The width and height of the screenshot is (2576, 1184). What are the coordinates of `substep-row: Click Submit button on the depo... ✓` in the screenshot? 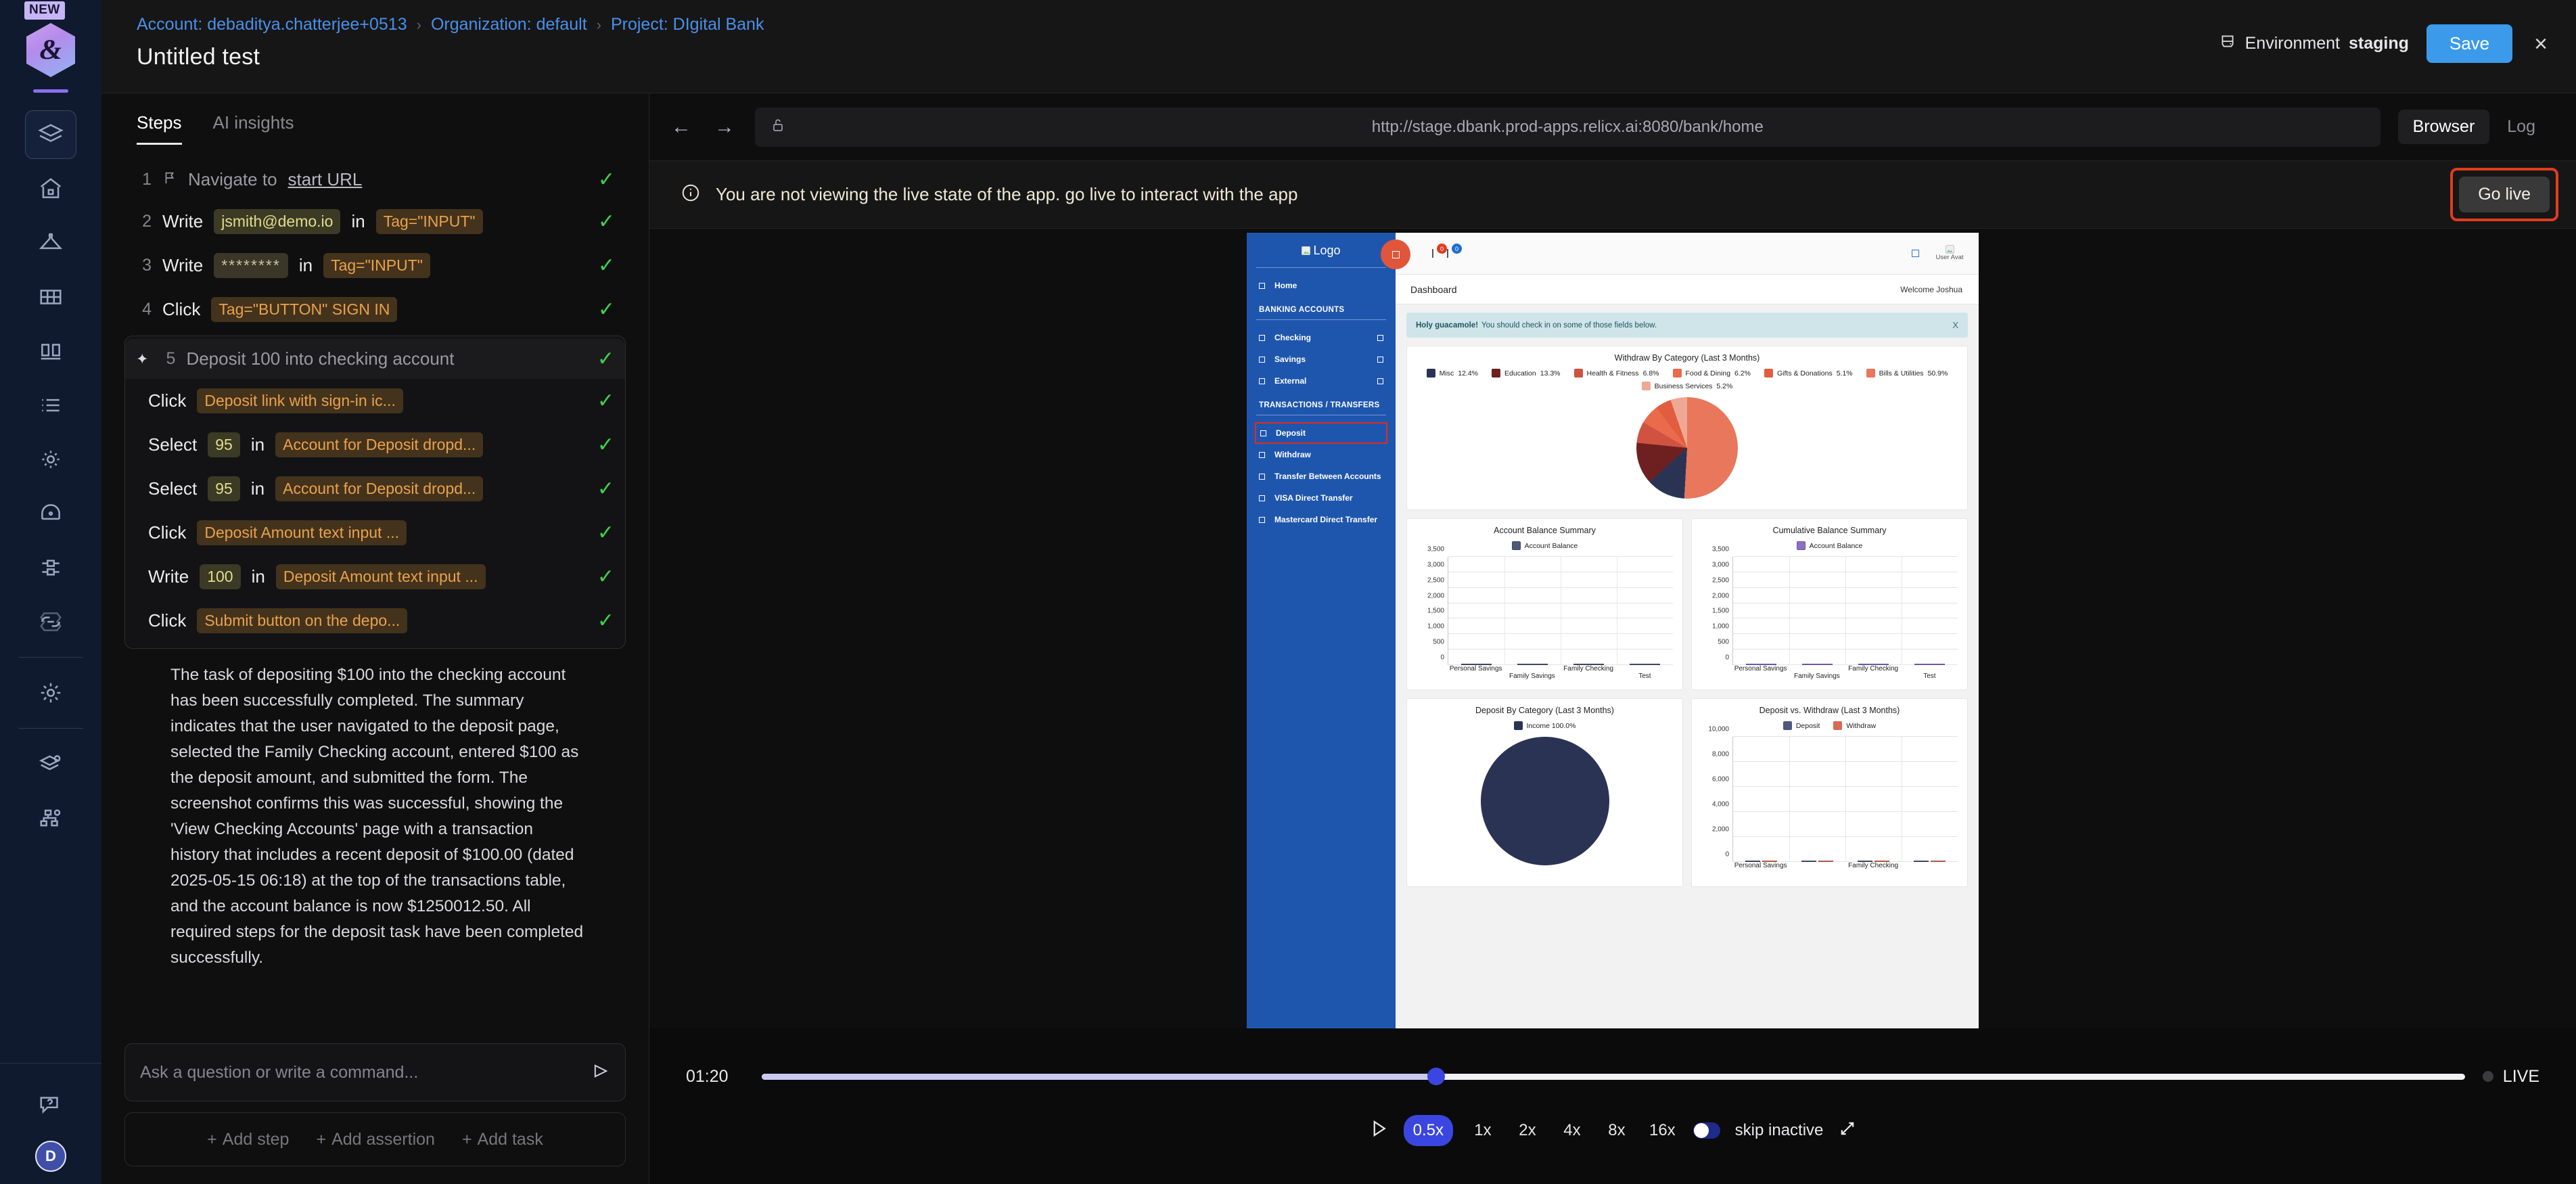 It's located at (375, 621).